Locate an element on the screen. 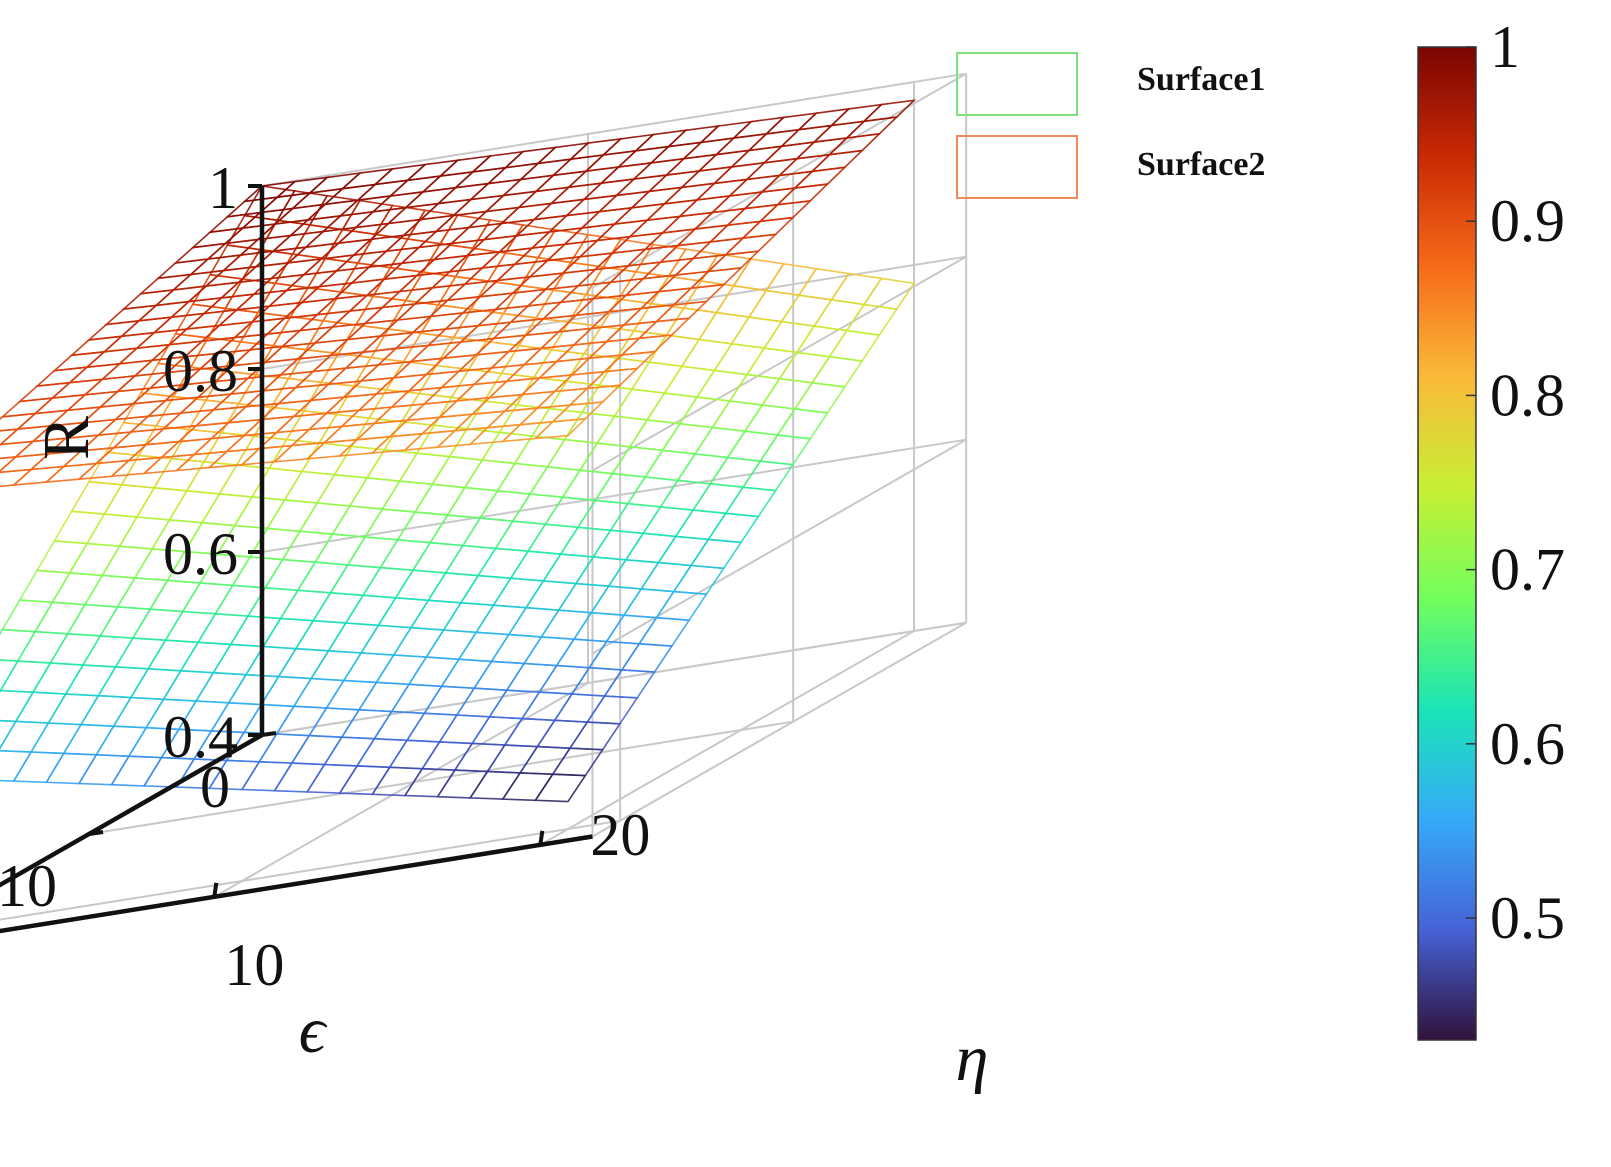  z-tick-label: 0.4 is located at coordinates (200, 737).